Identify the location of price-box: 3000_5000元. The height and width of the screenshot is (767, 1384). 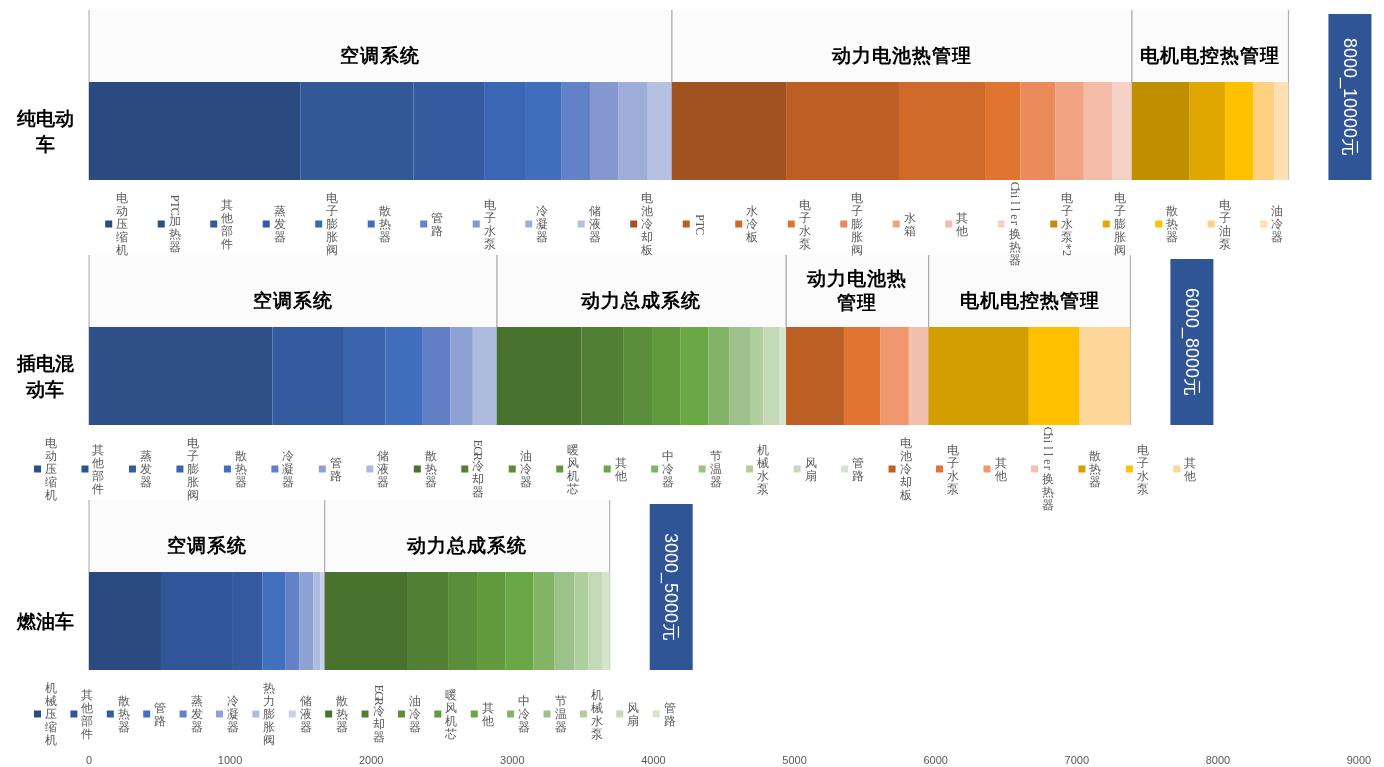
(671, 587).